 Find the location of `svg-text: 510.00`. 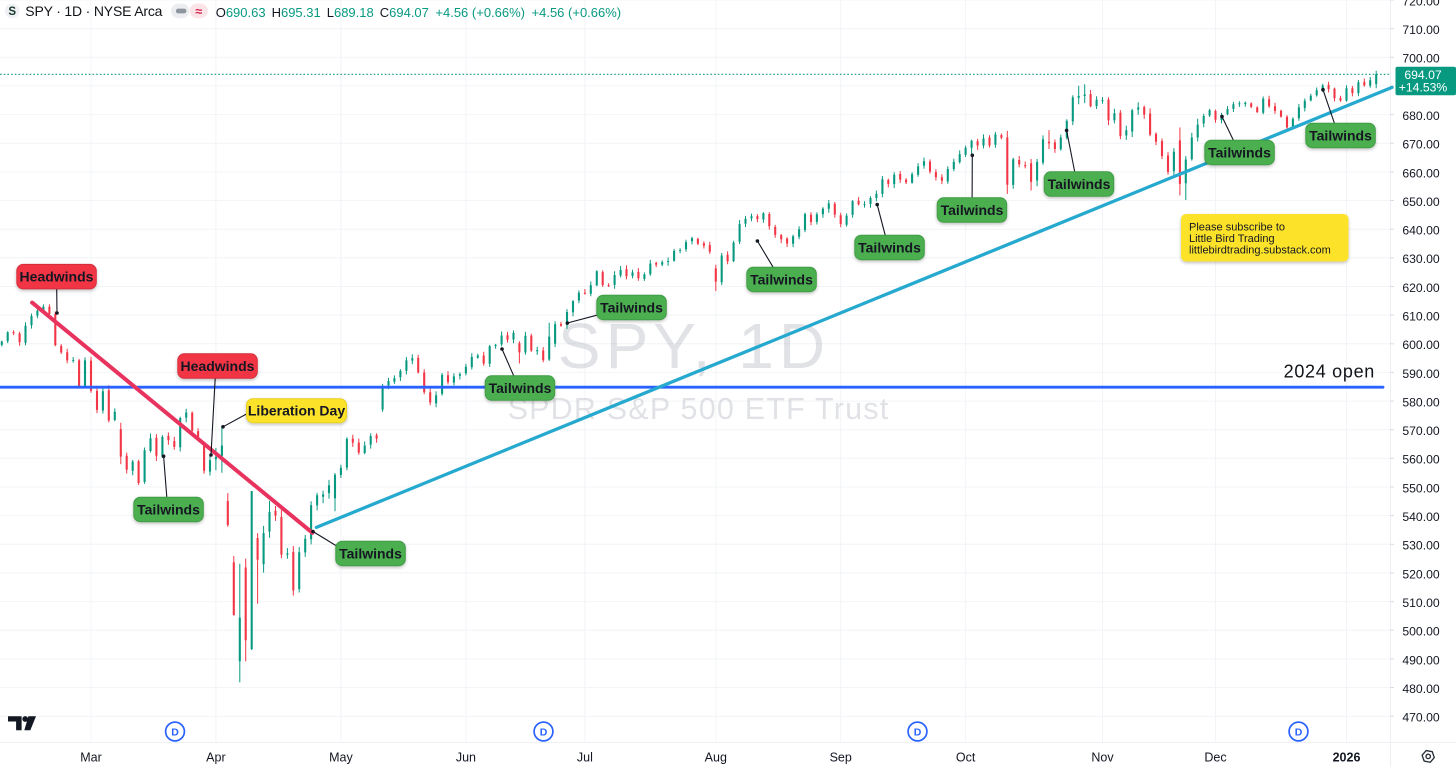

svg-text: 510.00 is located at coordinates (1420, 603).